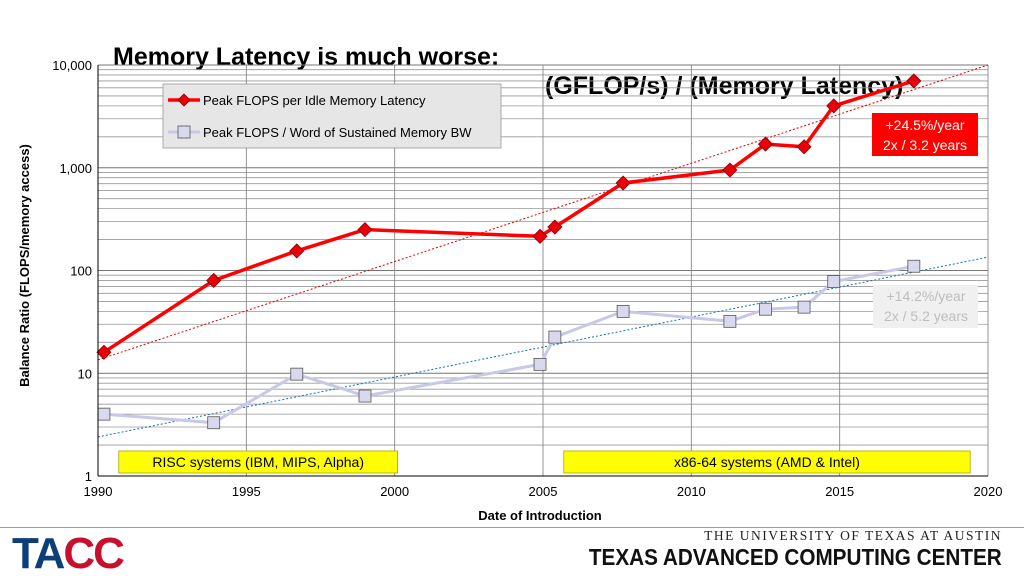 This screenshot has width=1024, height=578. What do you see at coordinates (925, 125) in the screenshot?
I see `annotation-red-line1: +24.5%/year` at bounding box center [925, 125].